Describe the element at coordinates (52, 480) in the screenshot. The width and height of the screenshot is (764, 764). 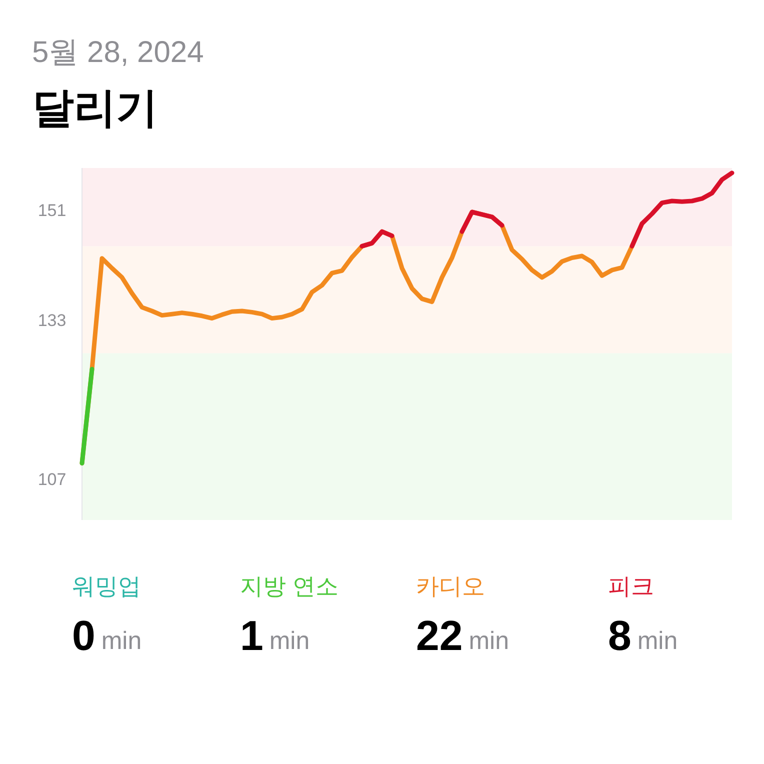
I see `y-tick-label: 107` at that location.